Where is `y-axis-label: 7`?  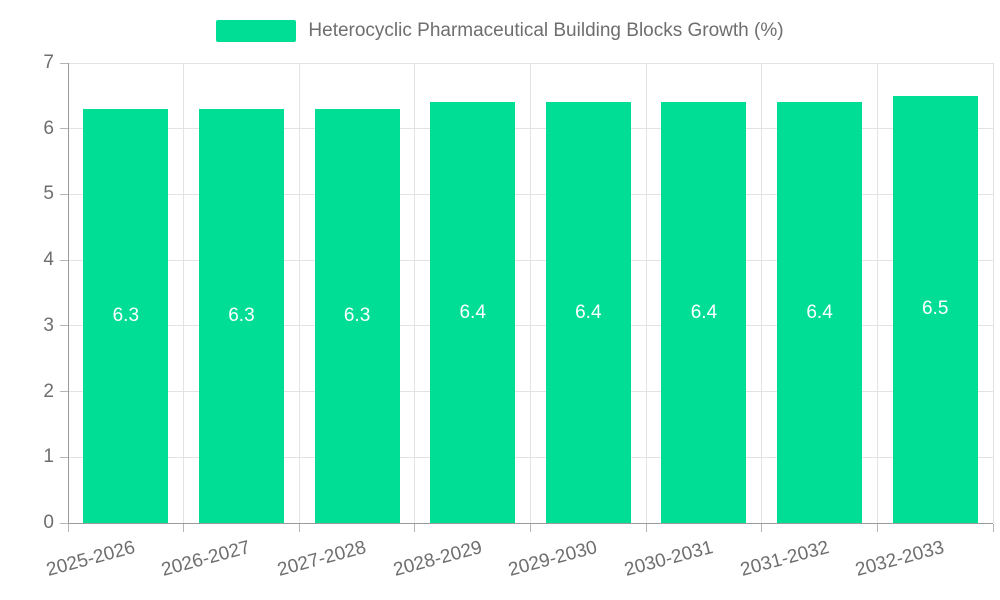 y-axis-label: 7 is located at coordinates (48, 62).